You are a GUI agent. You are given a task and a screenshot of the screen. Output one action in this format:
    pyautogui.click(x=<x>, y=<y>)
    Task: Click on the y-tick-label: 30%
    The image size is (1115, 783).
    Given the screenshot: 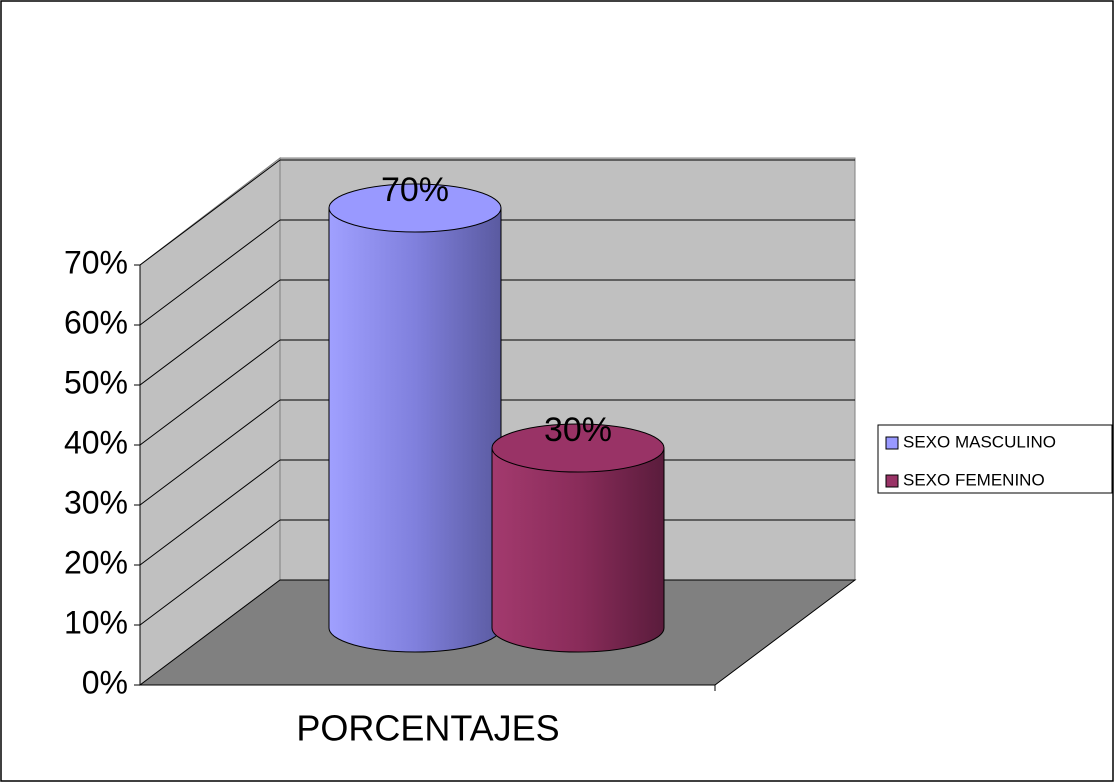 What is the action you would take?
    pyautogui.click(x=96, y=502)
    